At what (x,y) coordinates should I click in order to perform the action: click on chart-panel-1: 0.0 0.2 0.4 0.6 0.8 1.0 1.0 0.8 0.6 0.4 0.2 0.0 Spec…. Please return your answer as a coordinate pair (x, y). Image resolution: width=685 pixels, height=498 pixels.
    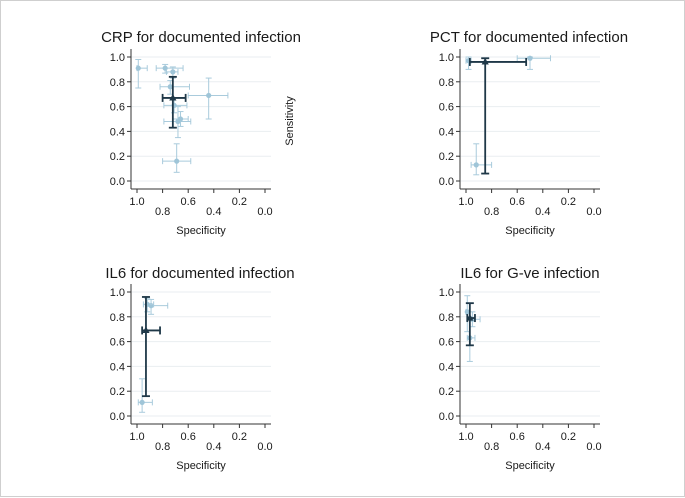
    Looking at the image, I should click on (201, 133).